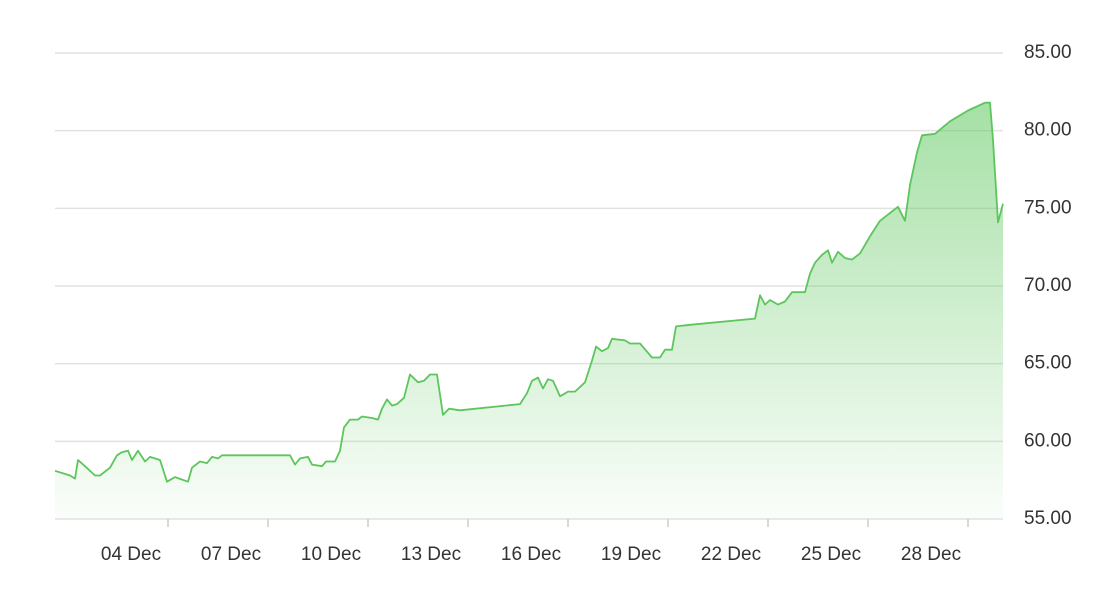  I want to click on y-tick-label: 85.00, so click(1048, 52).